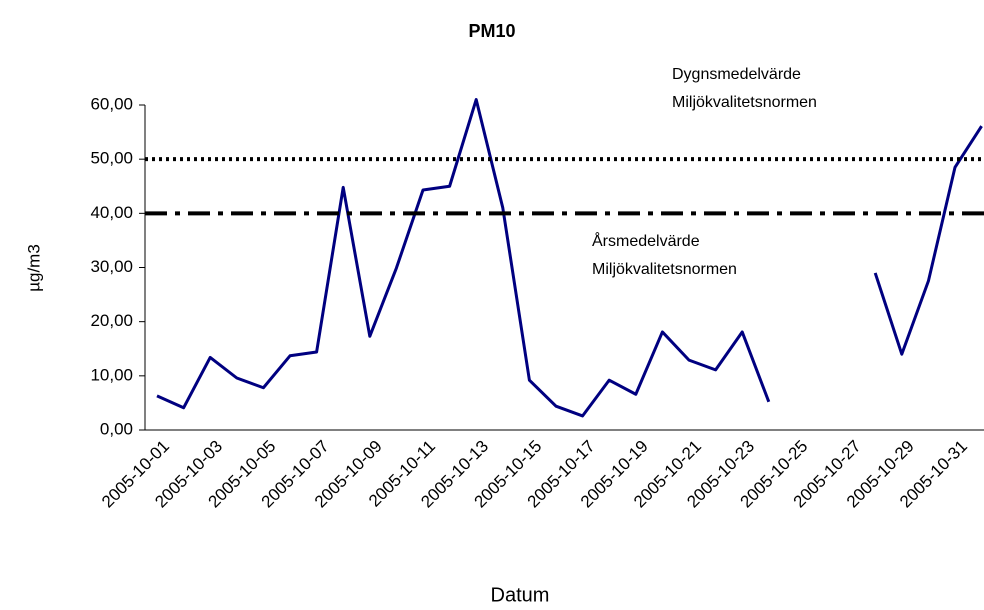 The image size is (984, 610). What do you see at coordinates (491, 31) in the screenshot?
I see `chart-title: PM10` at bounding box center [491, 31].